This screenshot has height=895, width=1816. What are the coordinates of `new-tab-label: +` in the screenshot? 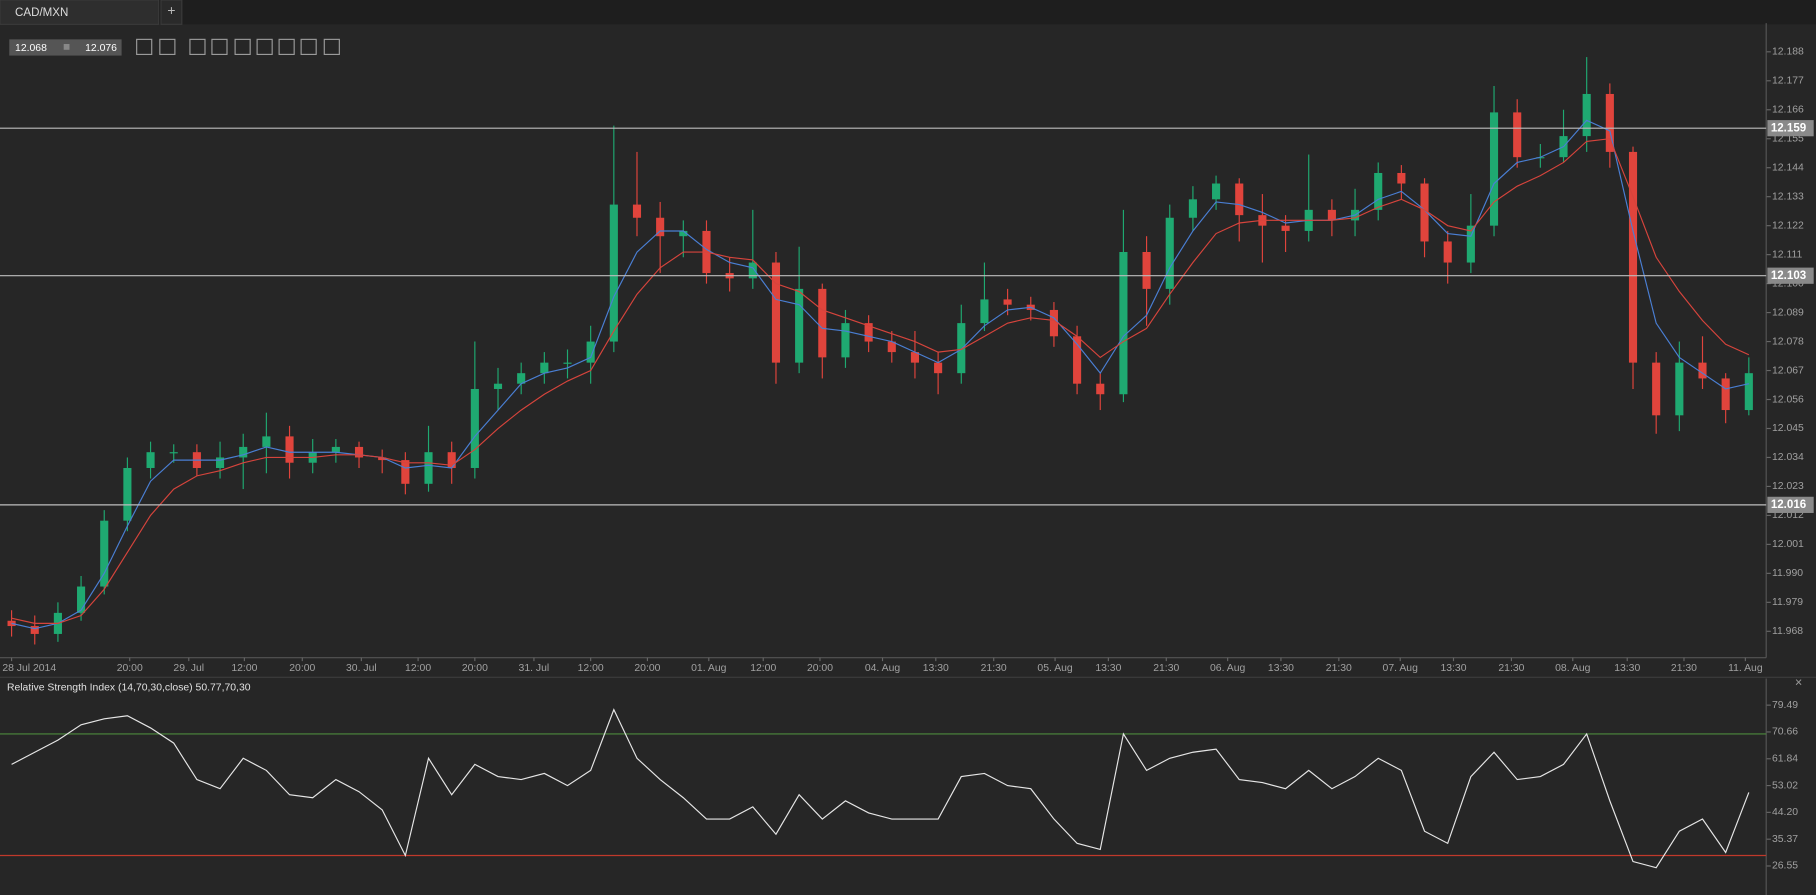 It's located at (171, 10).